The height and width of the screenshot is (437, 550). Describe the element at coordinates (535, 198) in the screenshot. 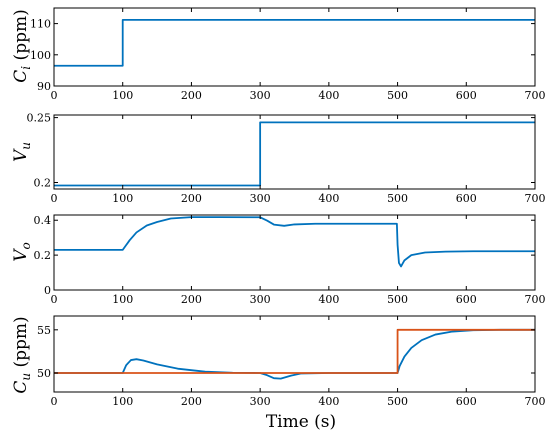

I see `x-tick-label-vu: 700` at that location.